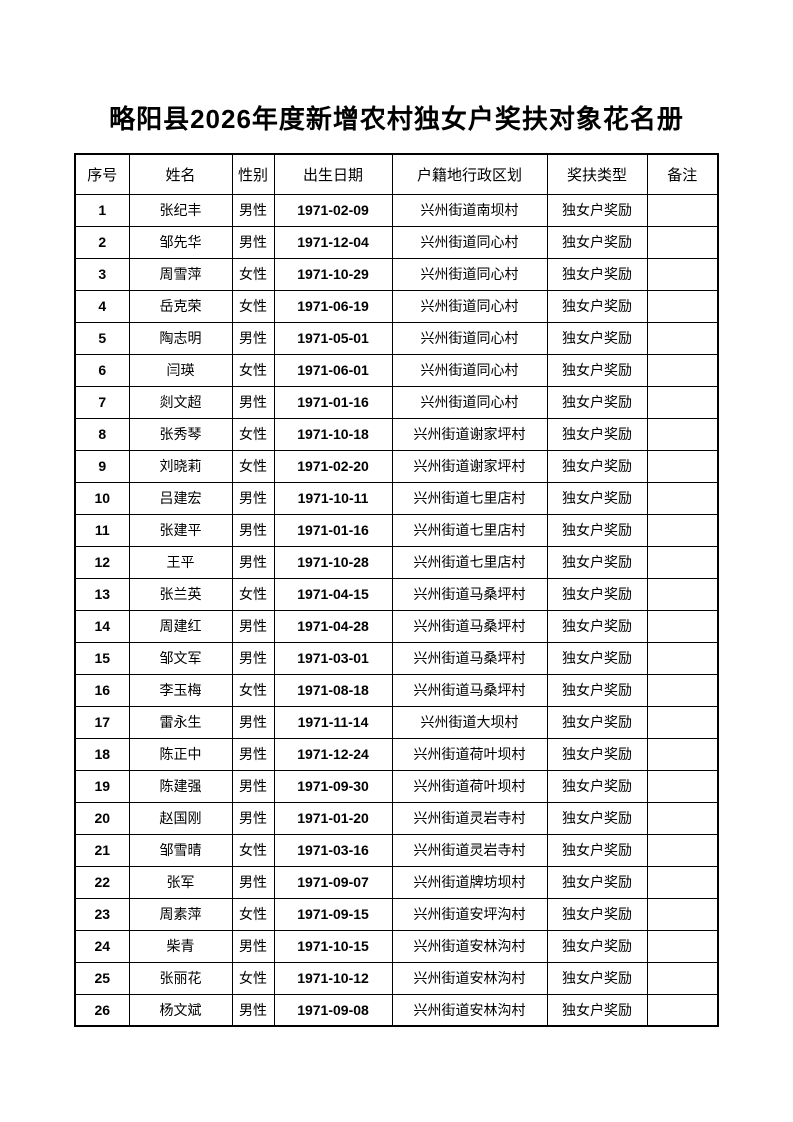  Describe the element at coordinates (396, 274) in the screenshot. I see `table-row: 3 周雪萍 女性 1971-10-29 兴州街道同心村 独女户奖励` at that location.